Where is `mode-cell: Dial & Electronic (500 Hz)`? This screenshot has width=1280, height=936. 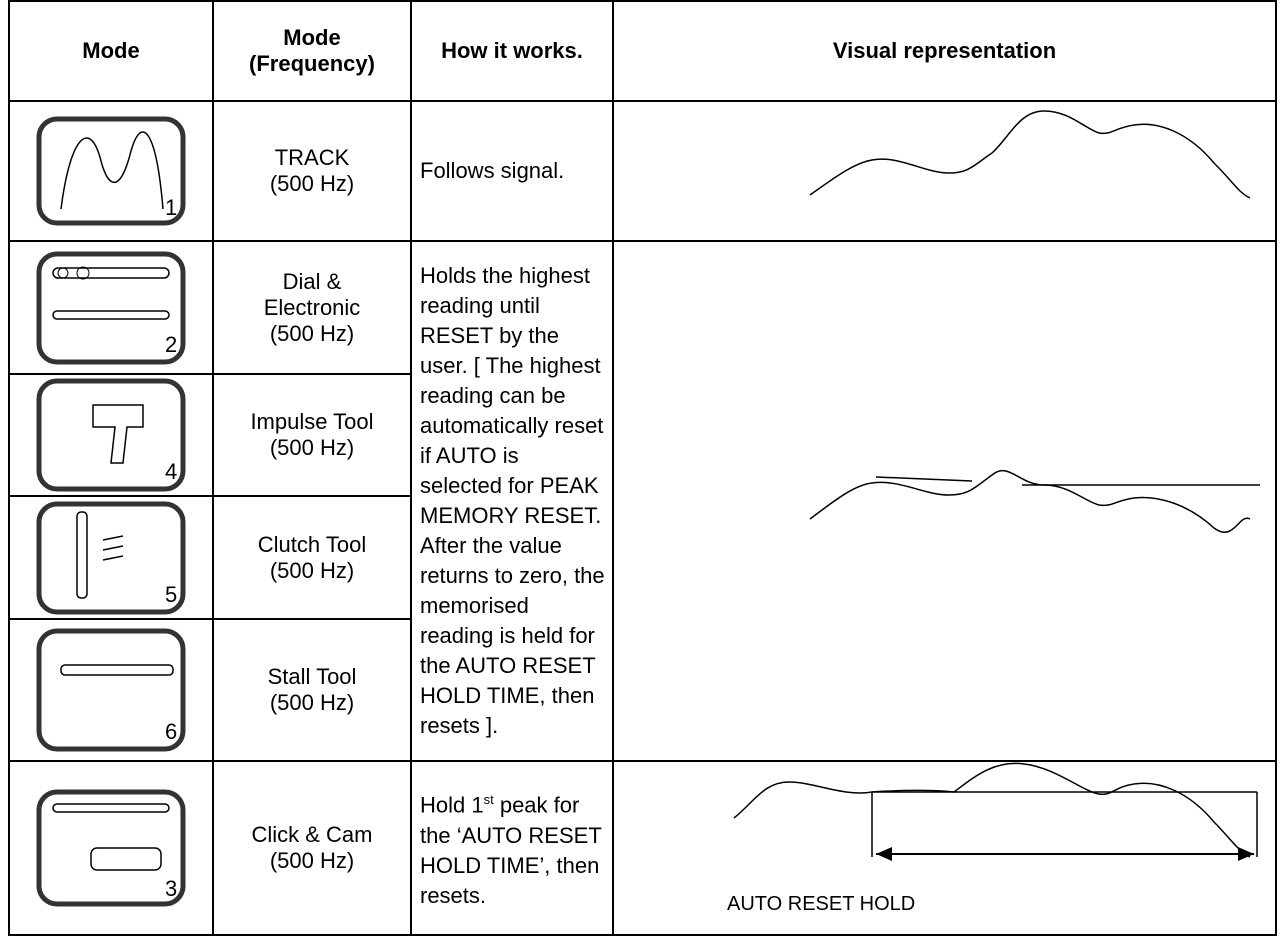 mode-cell: Dial & Electronic (500 Hz) is located at coordinates (312, 307).